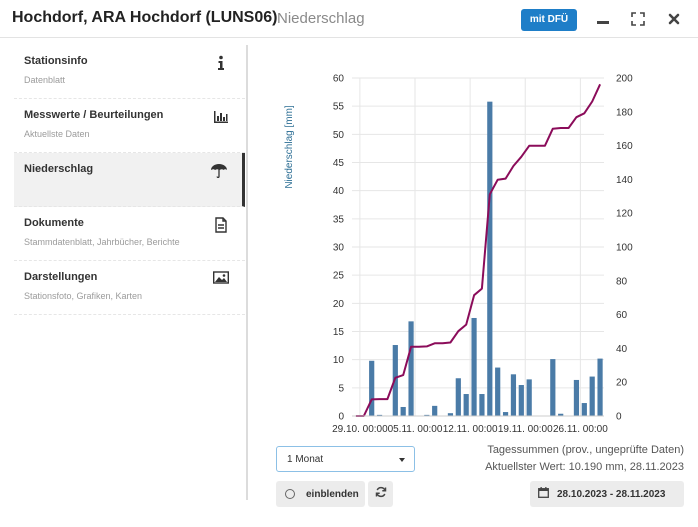  I want to click on sidebar-item-sub: Stammdatenblatt, Jahrbücher, Berichte, so click(102, 242).